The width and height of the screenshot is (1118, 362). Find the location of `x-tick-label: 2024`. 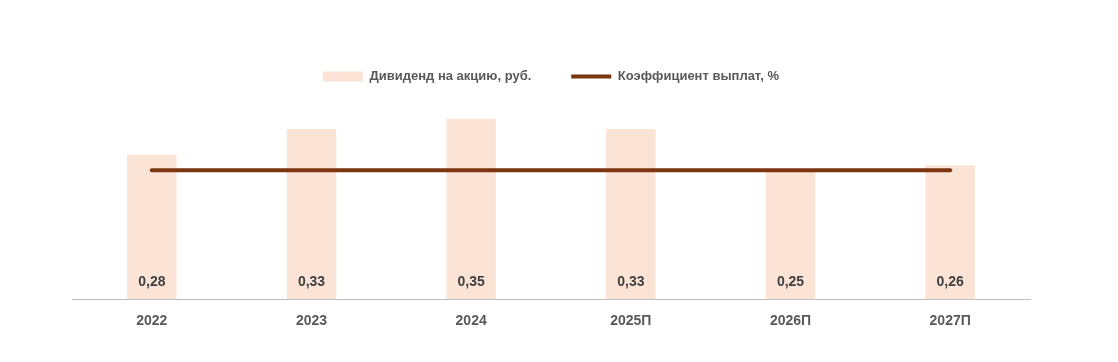

x-tick-label: 2024 is located at coordinates (471, 320).